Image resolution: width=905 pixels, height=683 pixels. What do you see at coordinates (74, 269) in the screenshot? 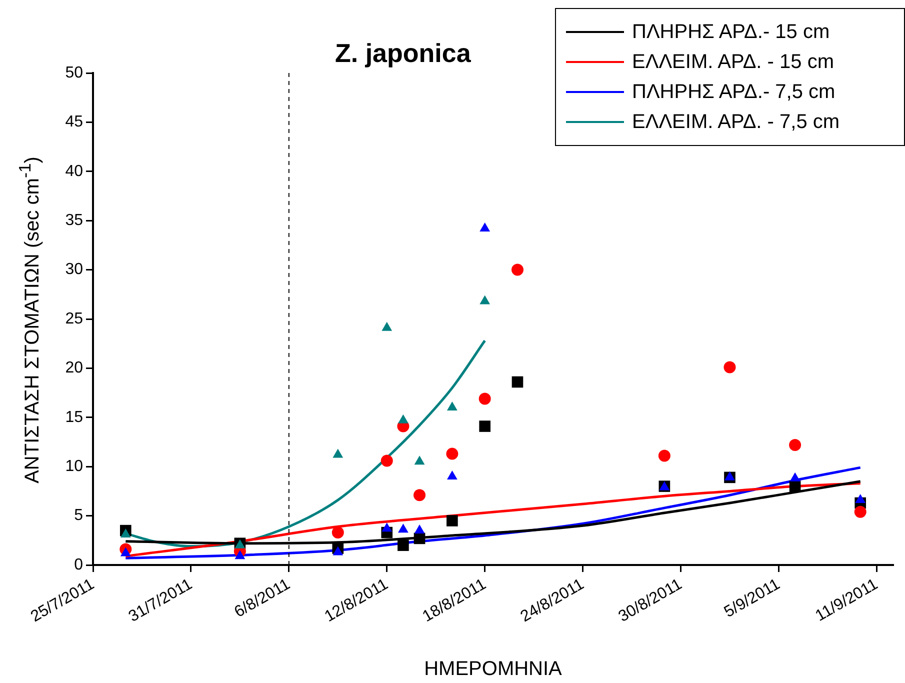
I see `y-tick-label: 30` at bounding box center [74, 269].